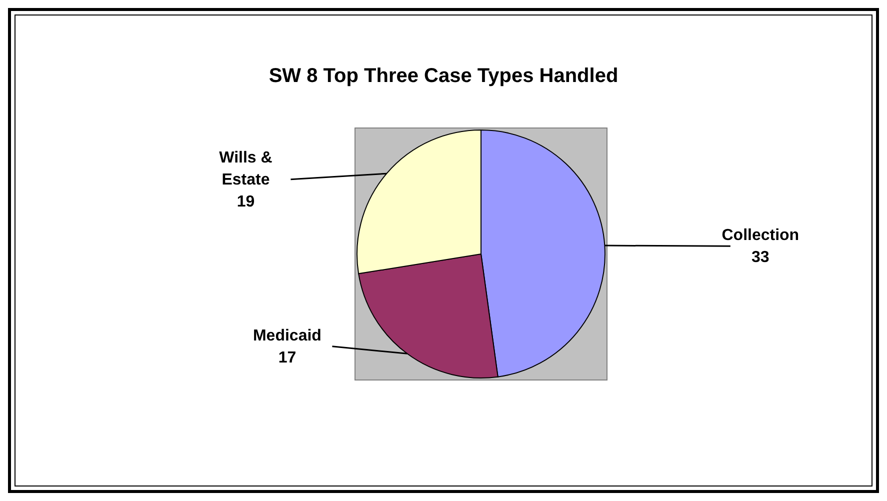  Describe the element at coordinates (245, 201) in the screenshot. I see `data-label: 19` at that location.